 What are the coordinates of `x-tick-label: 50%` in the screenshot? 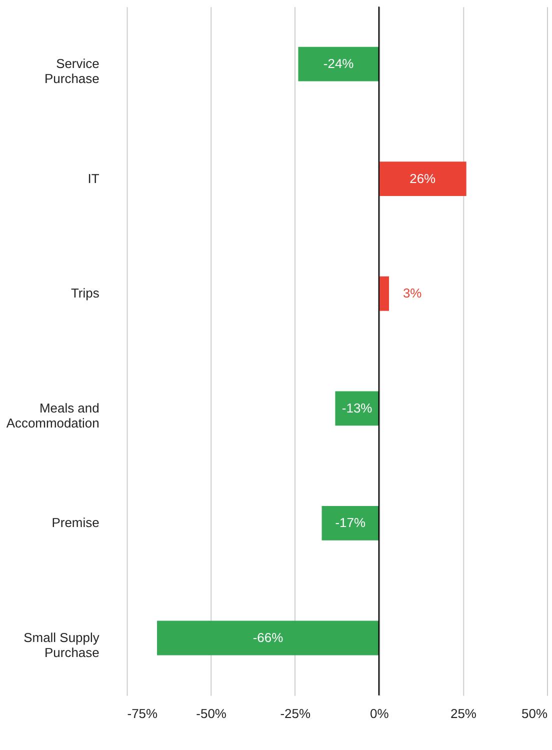 It's located at (535, 713).